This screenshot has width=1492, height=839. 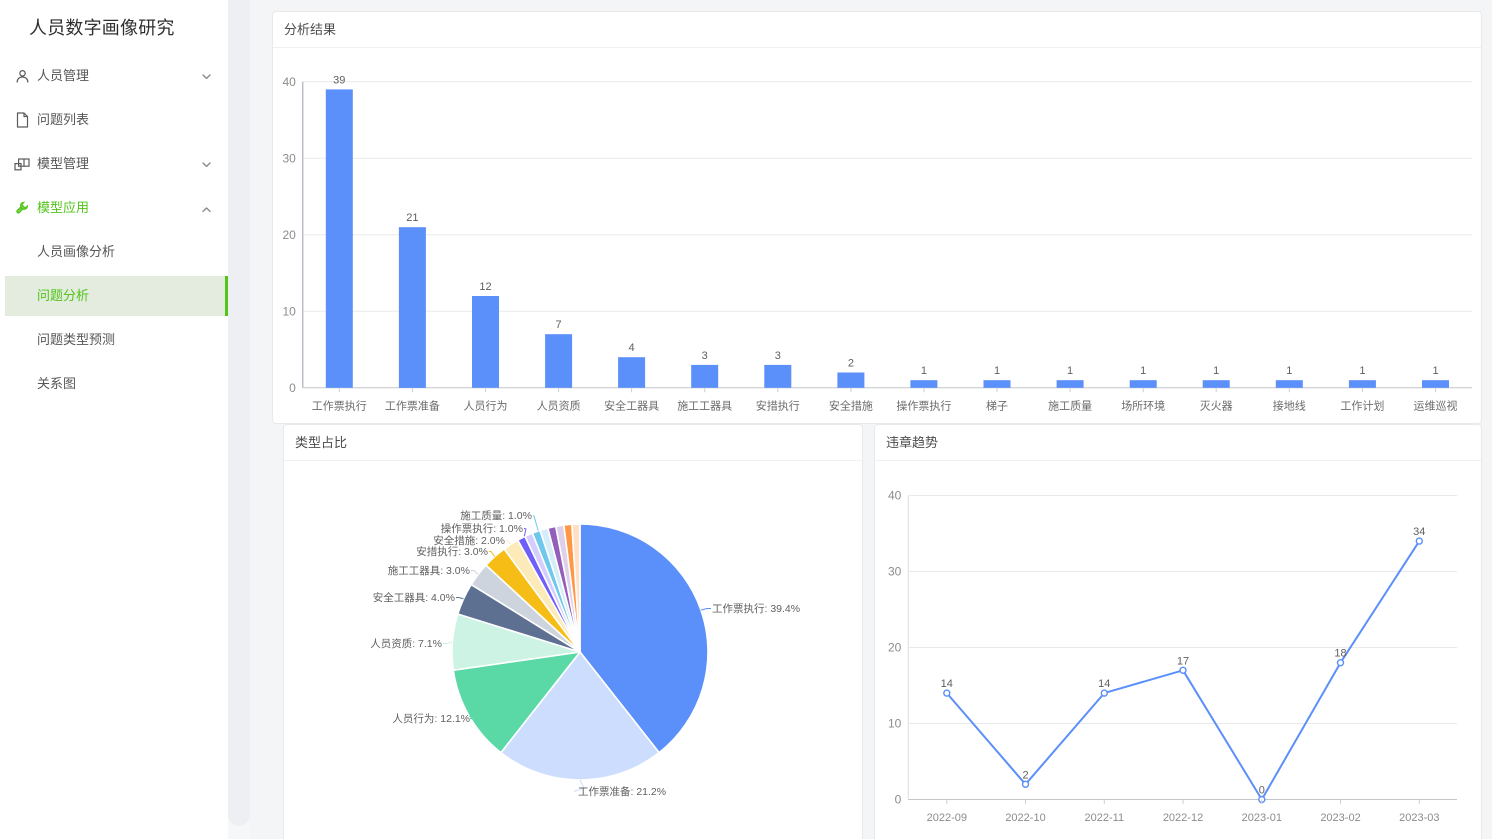 I want to click on svg-text: 人员资质, so click(x=559, y=405).